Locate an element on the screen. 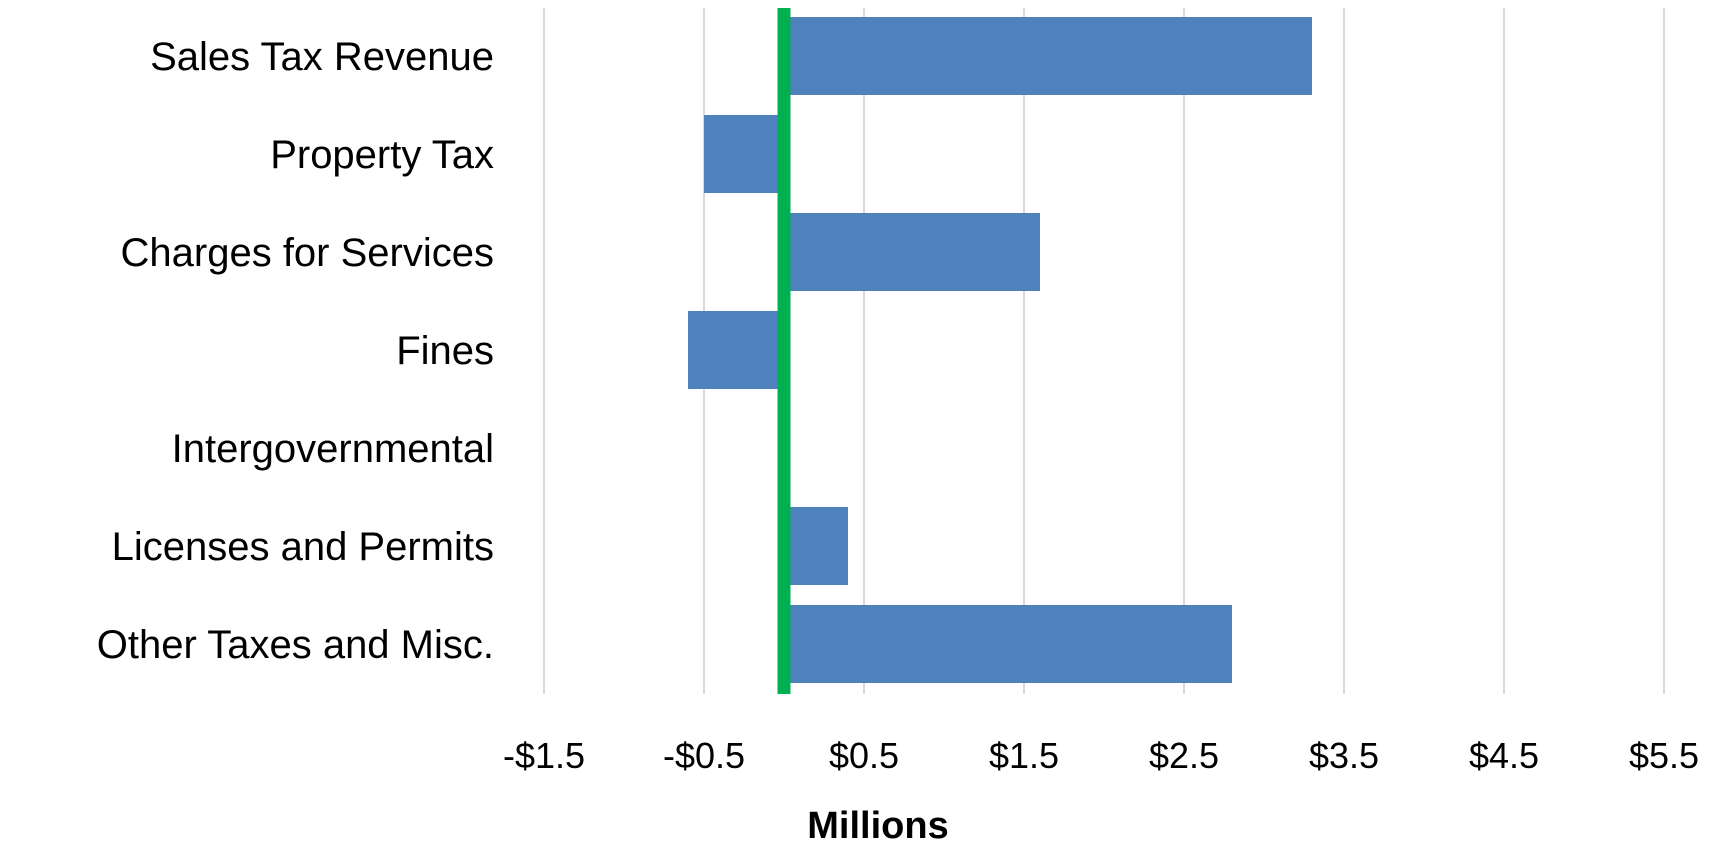  category-label: Intergovernmental is located at coordinates (333, 449).